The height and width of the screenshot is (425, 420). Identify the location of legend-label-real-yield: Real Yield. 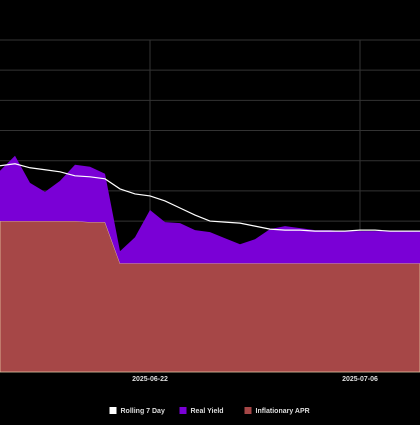
(207, 411).